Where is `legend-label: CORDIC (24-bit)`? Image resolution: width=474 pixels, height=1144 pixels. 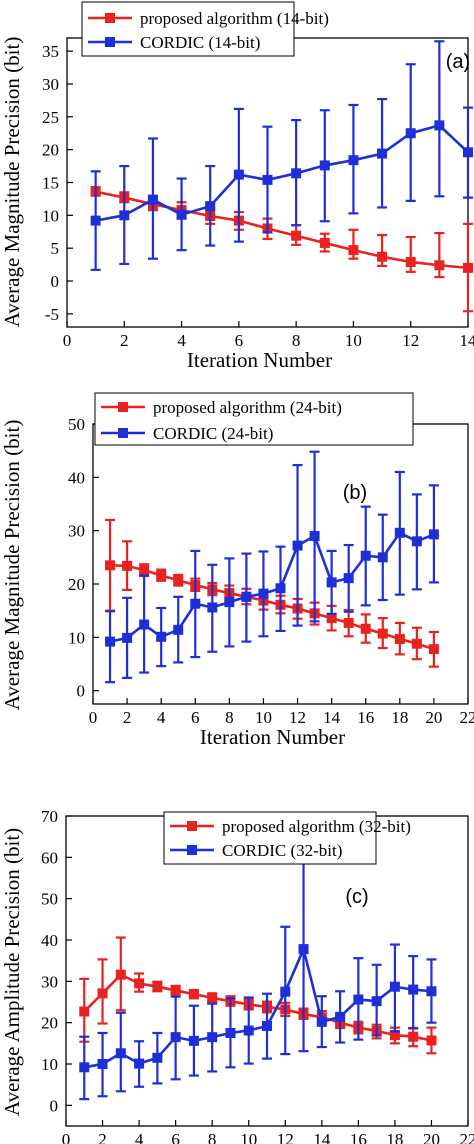 legend-label: CORDIC (24-bit) is located at coordinates (213, 433).